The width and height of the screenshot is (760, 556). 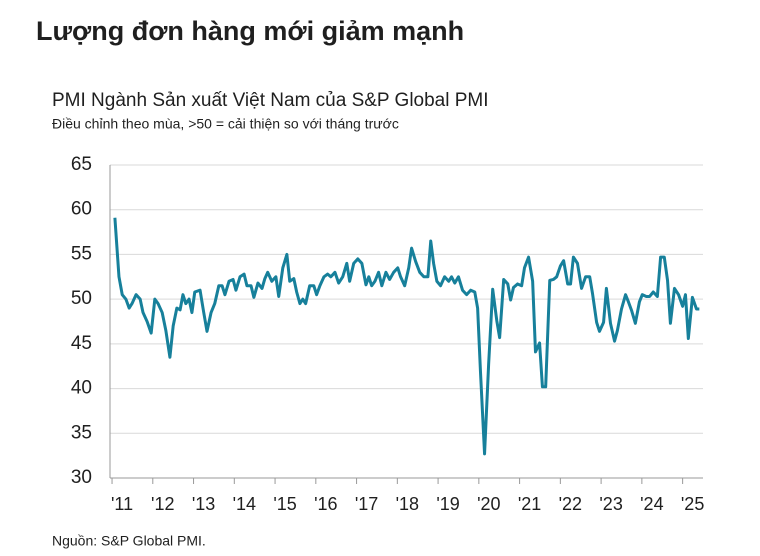 What do you see at coordinates (366, 504) in the screenshot?
I see `x-tick-label: '17` at bounding box center [366, 504].